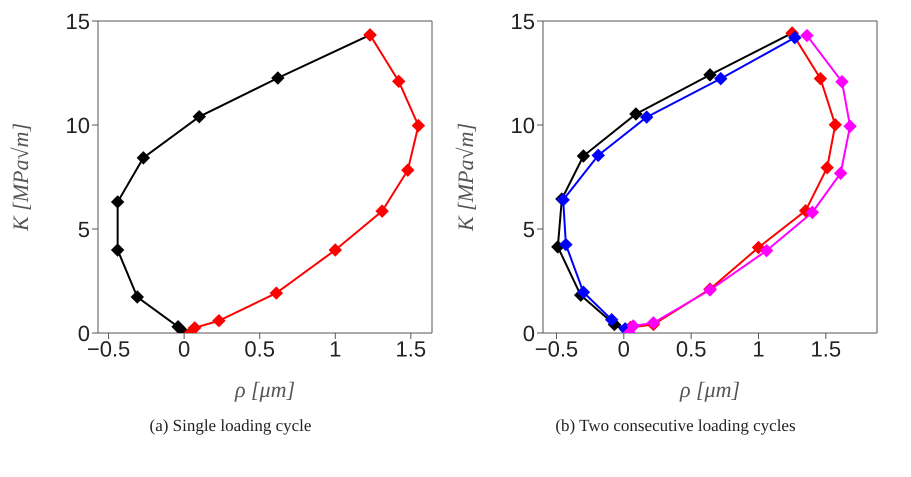 The height and width of the screenshot is (477, 911). I want to click on x-tick-label: −0.5, so click(556, 349).